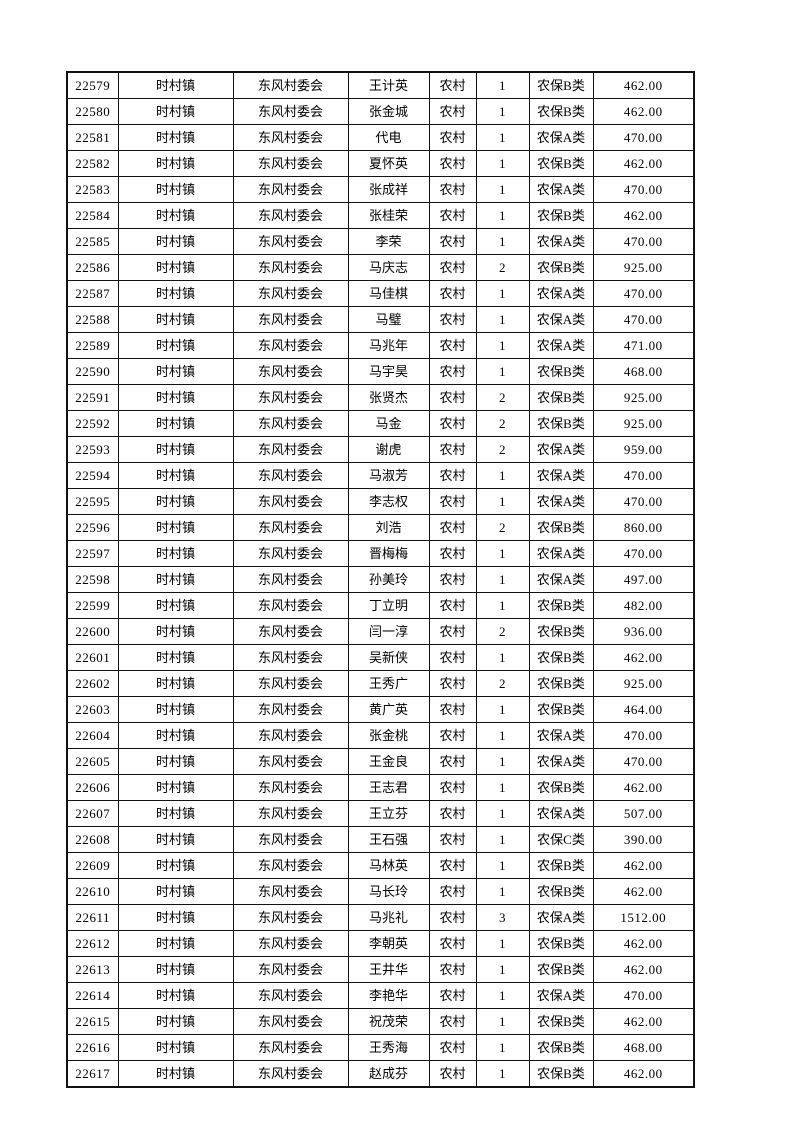 The height and width of the screenshot is (1122, 793). I want to click on cell-amount: 471.00, so click(643, 345).